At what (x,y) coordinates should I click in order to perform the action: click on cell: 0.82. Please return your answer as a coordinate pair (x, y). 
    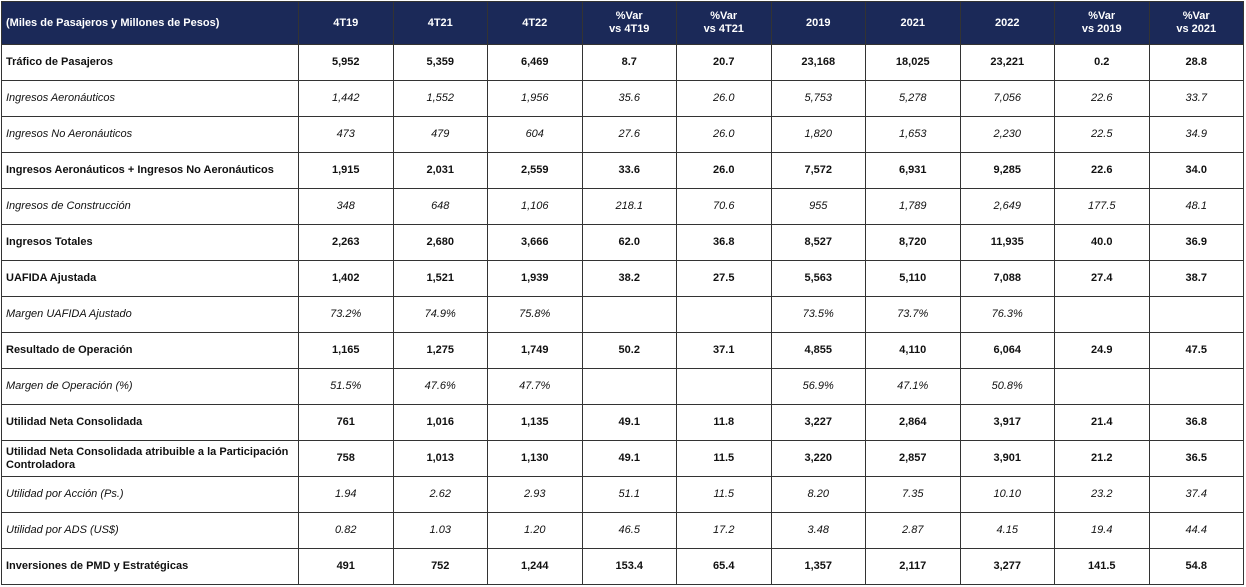
    Looking at the image, I should click on (346, 530).